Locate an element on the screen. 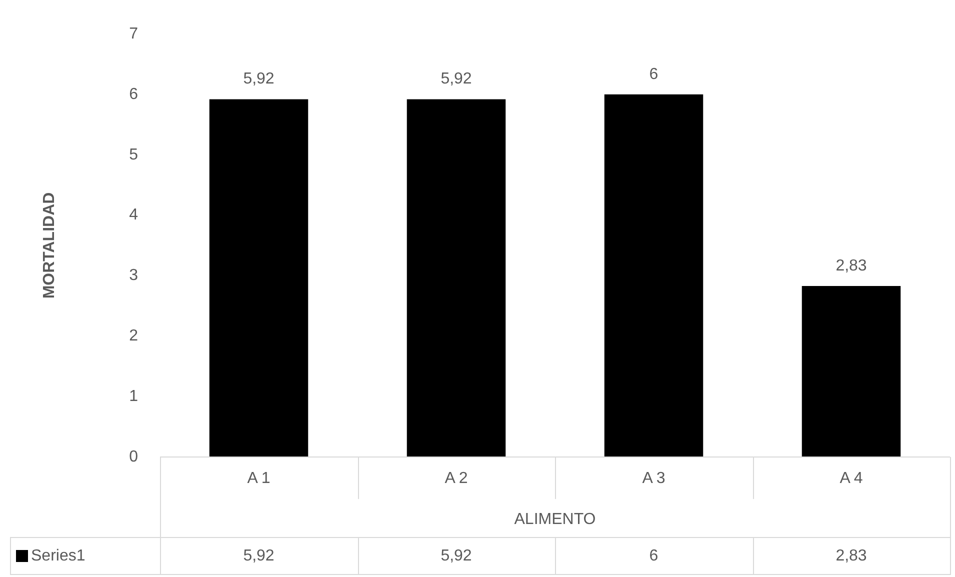 Image resolution: width=955 pixels, height=577 pixels. x-tick-label: A 1 is located at coordinates (258, 479).